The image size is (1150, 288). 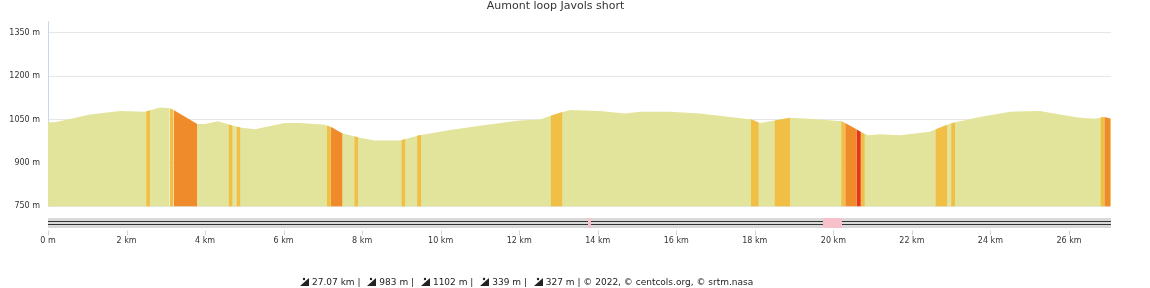 What do you see at coordinates (25, 76) in the screenshot?
I see `y-tick-label: 1200 m` at bounding box center [25, 76].